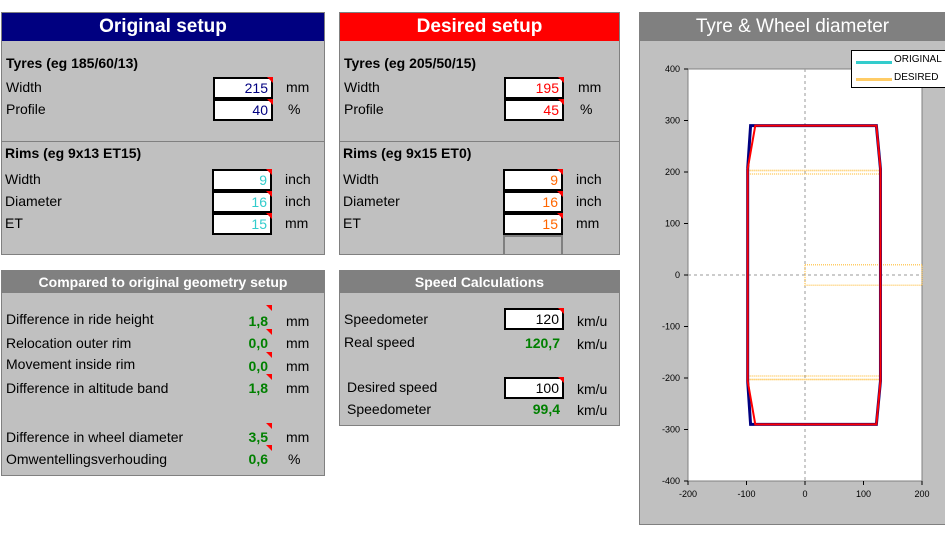  What do you see at coordinates (242, 224) in the screenshot?
I see `original-et-input: 15` at bounding box center [242, 224].